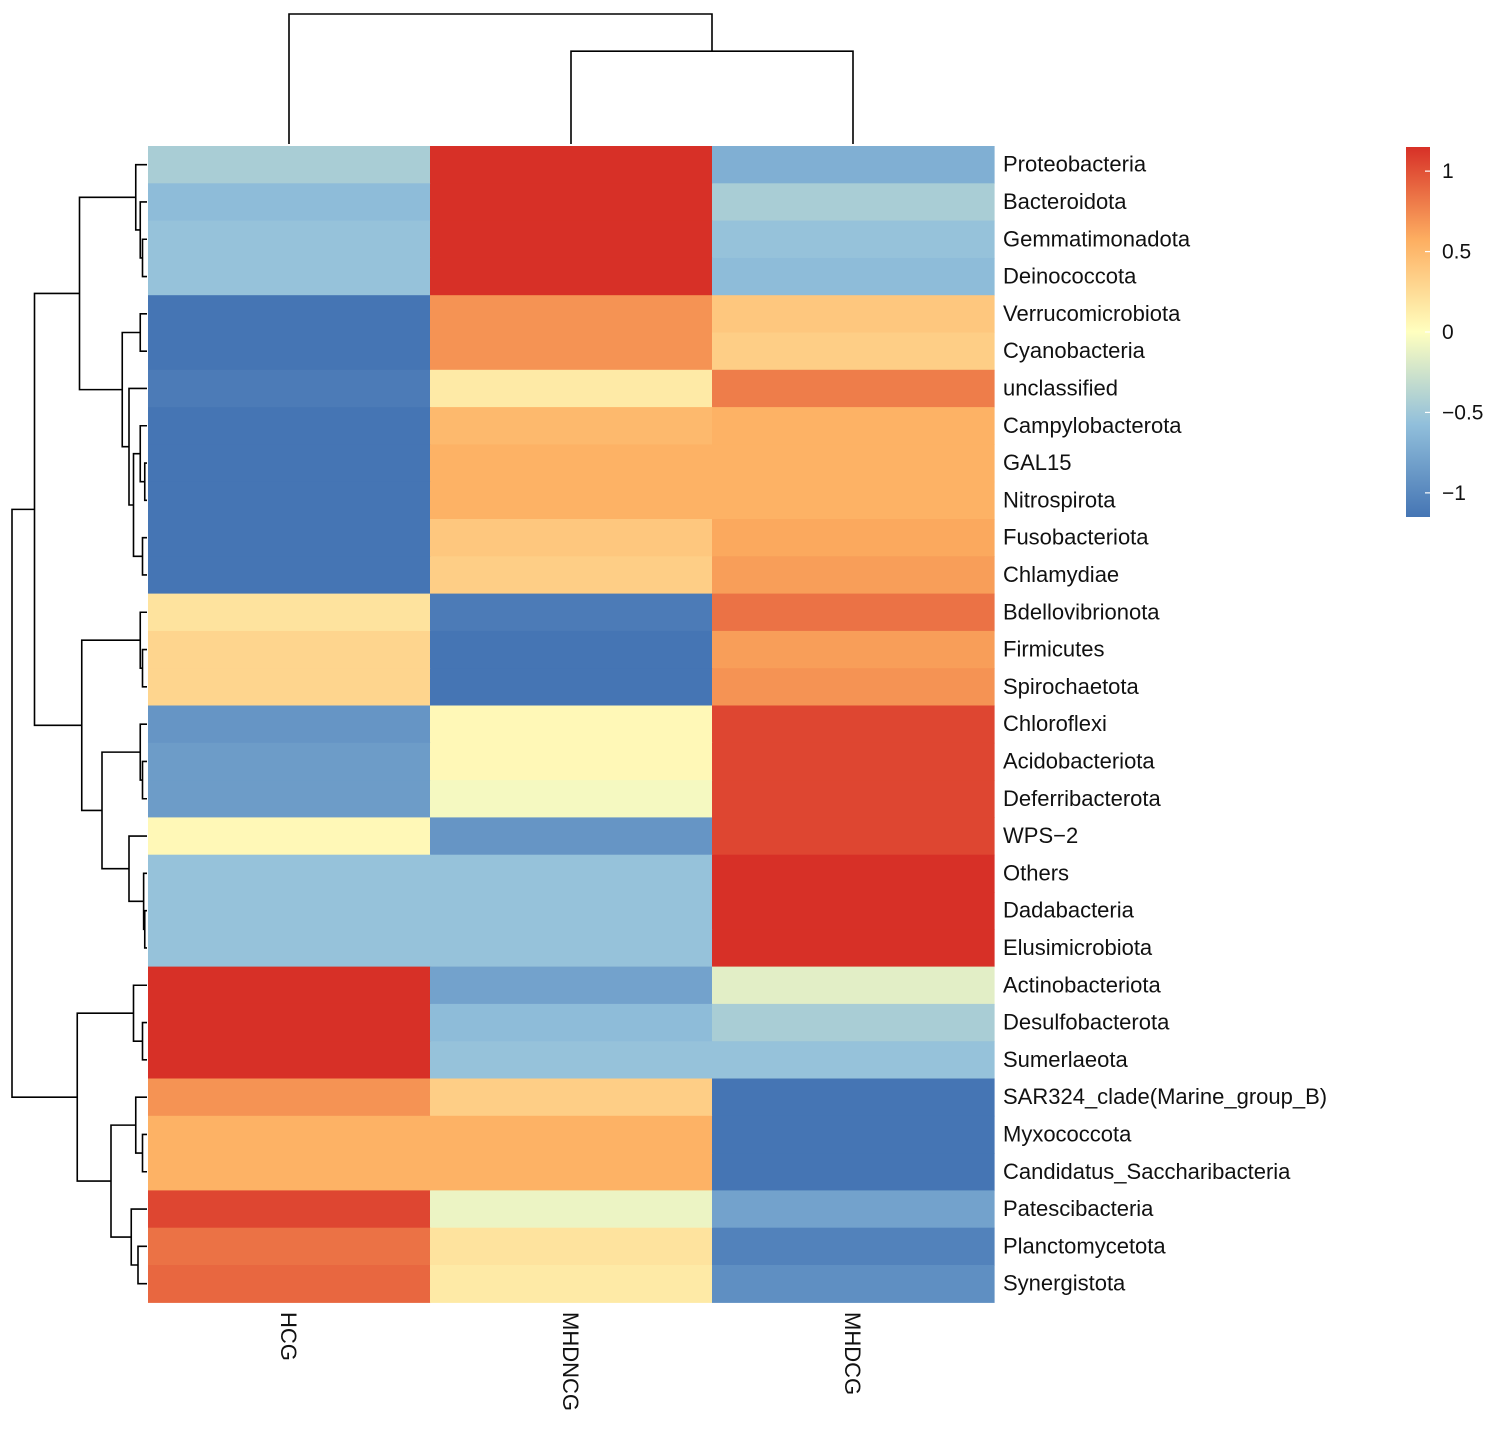 Image resolution: width=1502 pixels, height=1442 pixels. Describe the element at coordinates (1064, 1283) in the screenshot. I see `row-label-synergistota: Synergistota` at that location.